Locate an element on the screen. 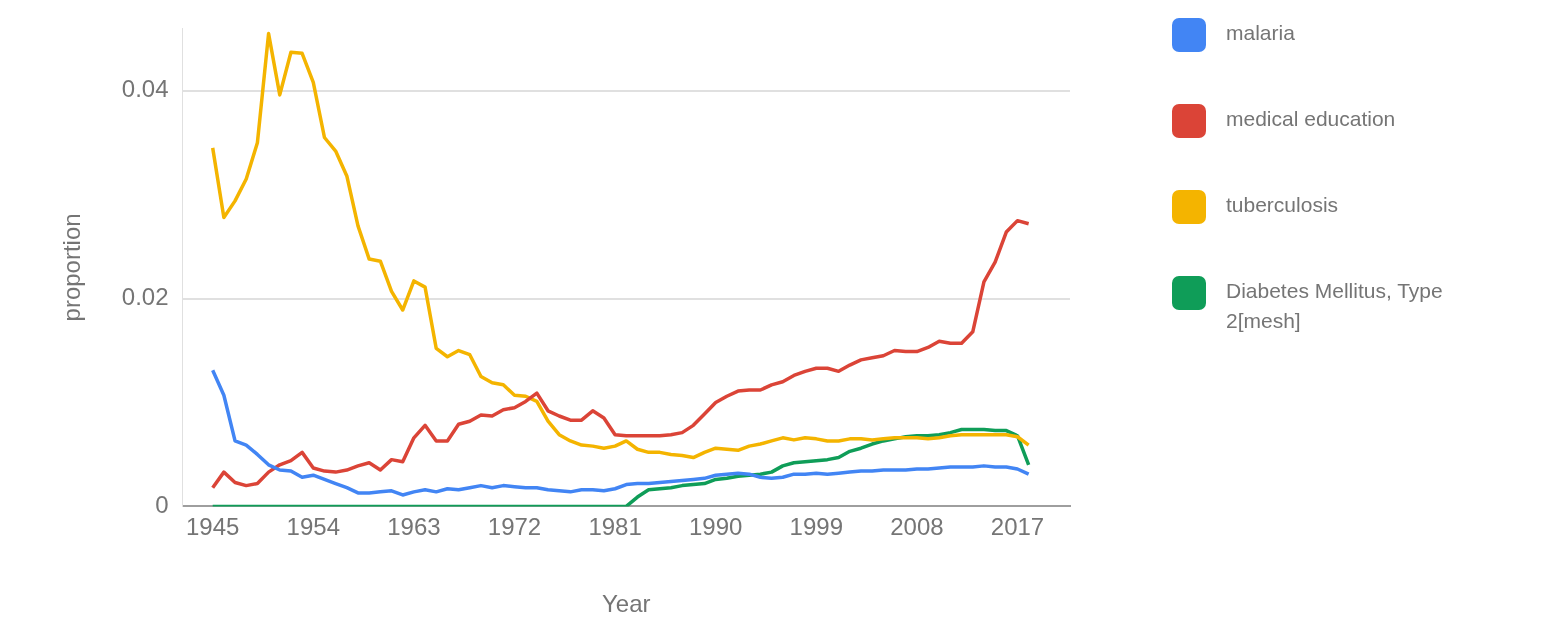  x-tick-label: 2008 is located at coordinates (917, 527).